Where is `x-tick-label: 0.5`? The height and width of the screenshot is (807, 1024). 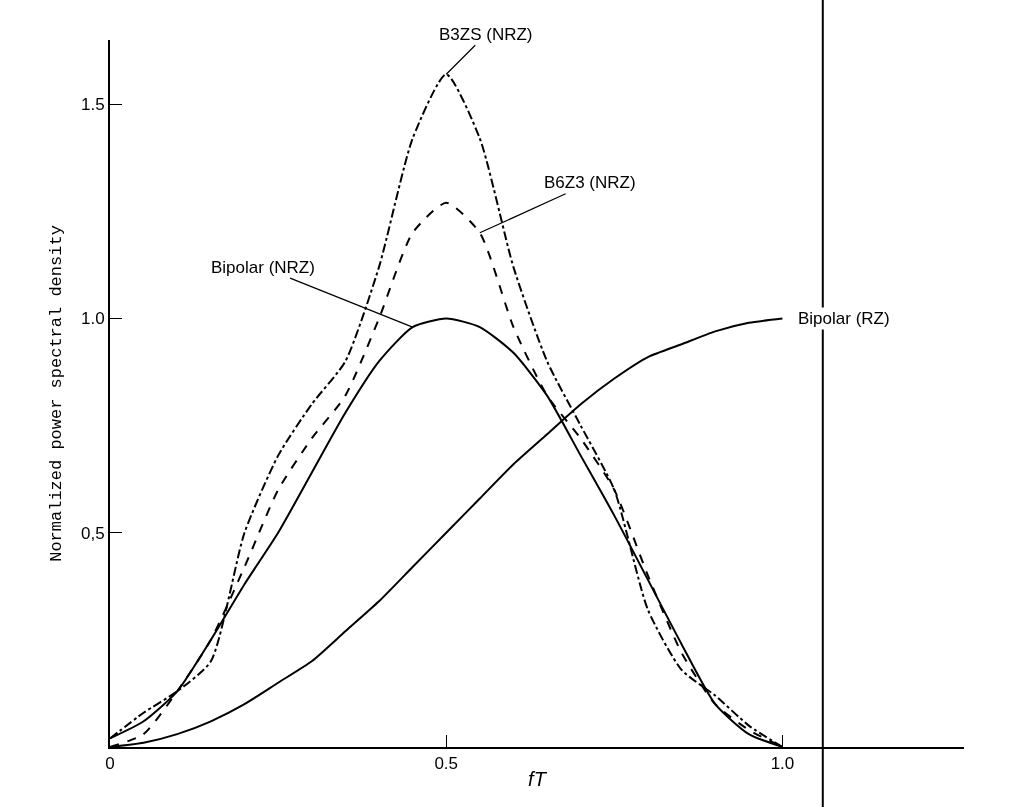 x-tick-label: 0.5 is located at coordinates (446, 764).